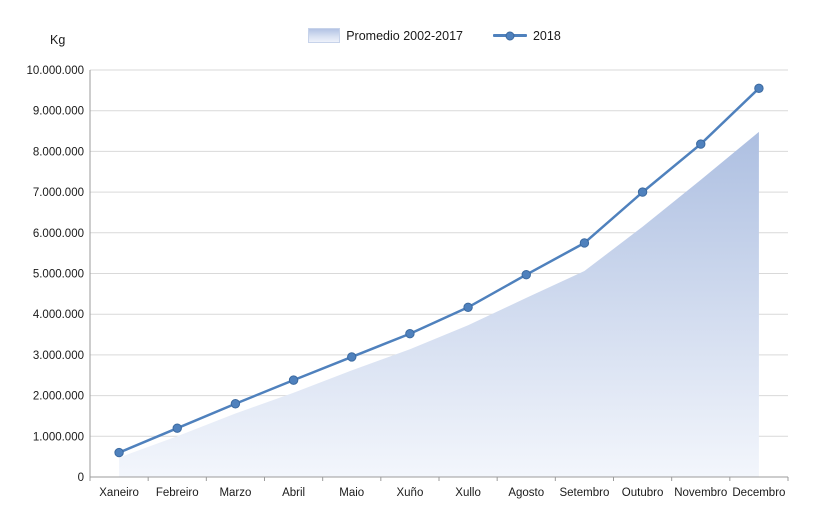 Image resolution: width=819 pixels, height=519 pixels. I want to click on x-axis-label: Xaneiro, so click(119, 493).